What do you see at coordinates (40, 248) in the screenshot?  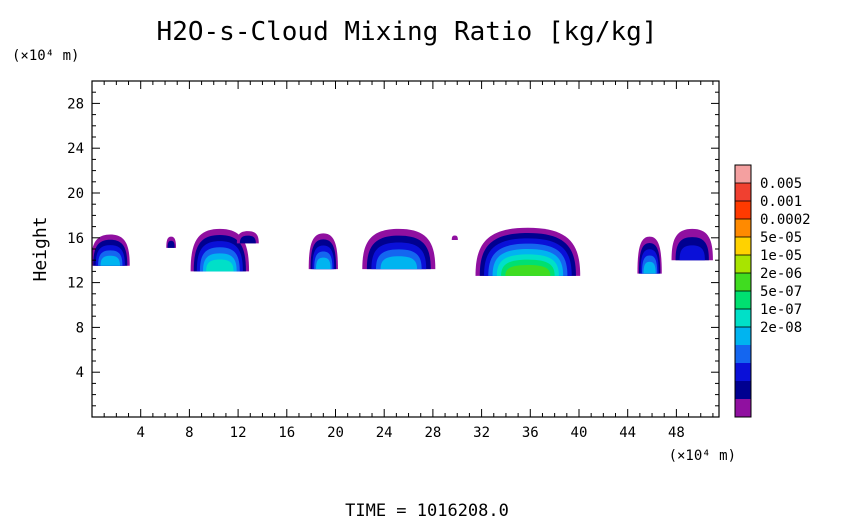 I see `y-axis-label: Height` at bounding box center [40, 248].